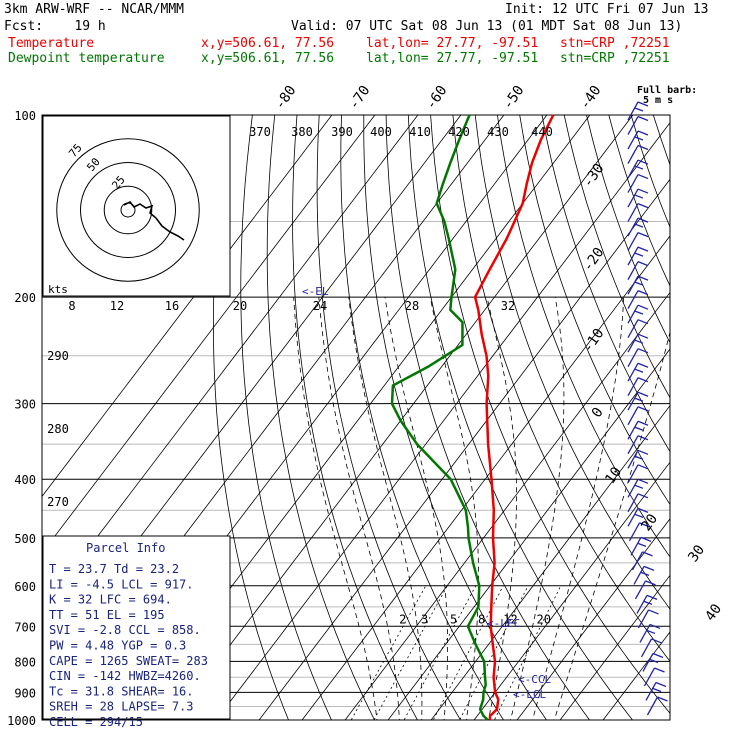 The width and height of the screenshot is (740, 740). Describe the element at coordinates (591, 98) in the screenshot. I see `temp-tick-top: -40` at that location.